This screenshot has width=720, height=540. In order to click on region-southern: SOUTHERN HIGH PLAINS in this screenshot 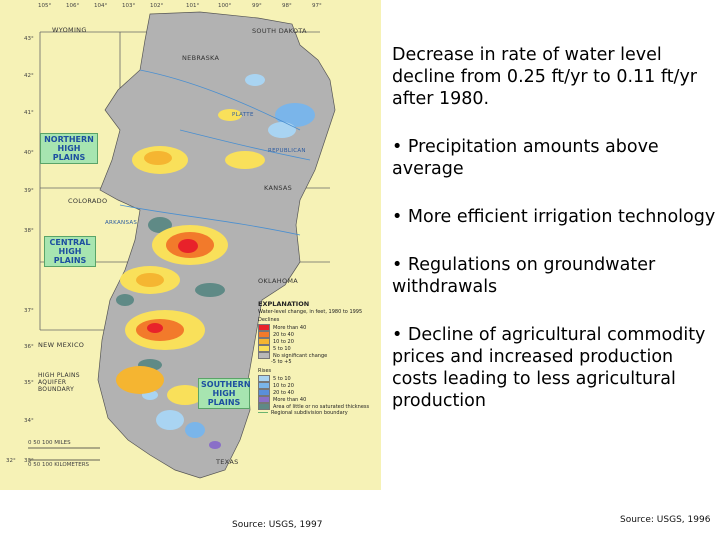, I will do `click(224, 393)`.